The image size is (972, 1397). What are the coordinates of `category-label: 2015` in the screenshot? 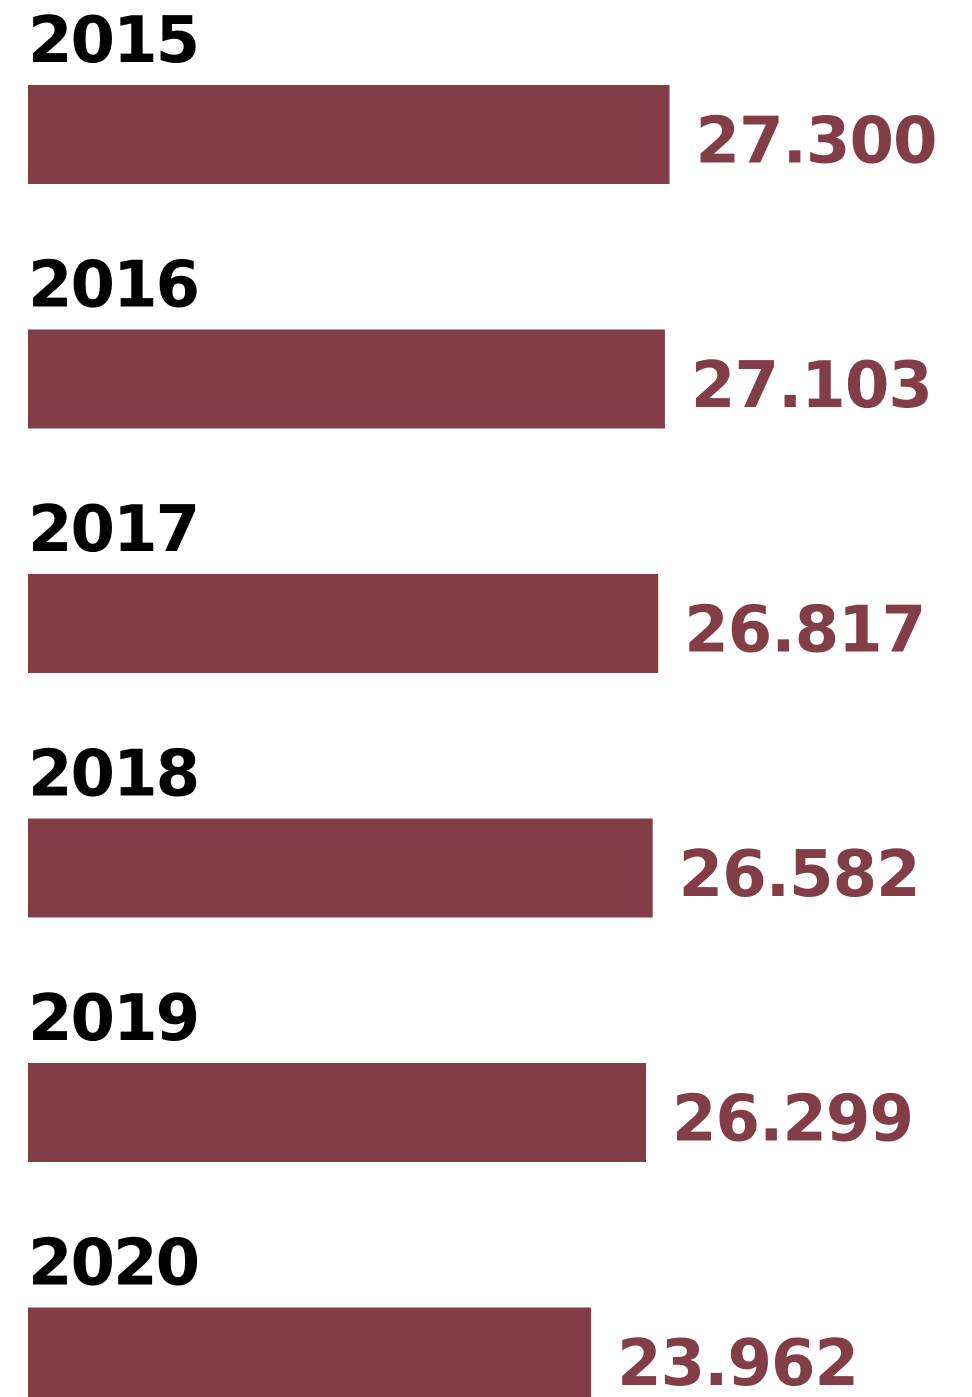 It's located at (113, 41).